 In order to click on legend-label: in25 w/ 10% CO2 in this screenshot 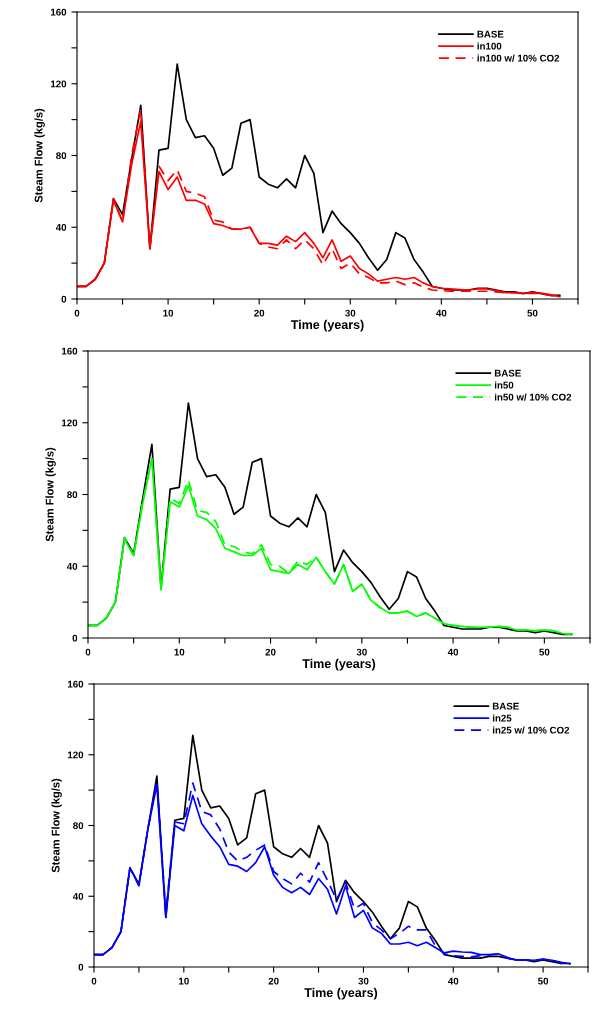, I will do `click(531, 730)`.